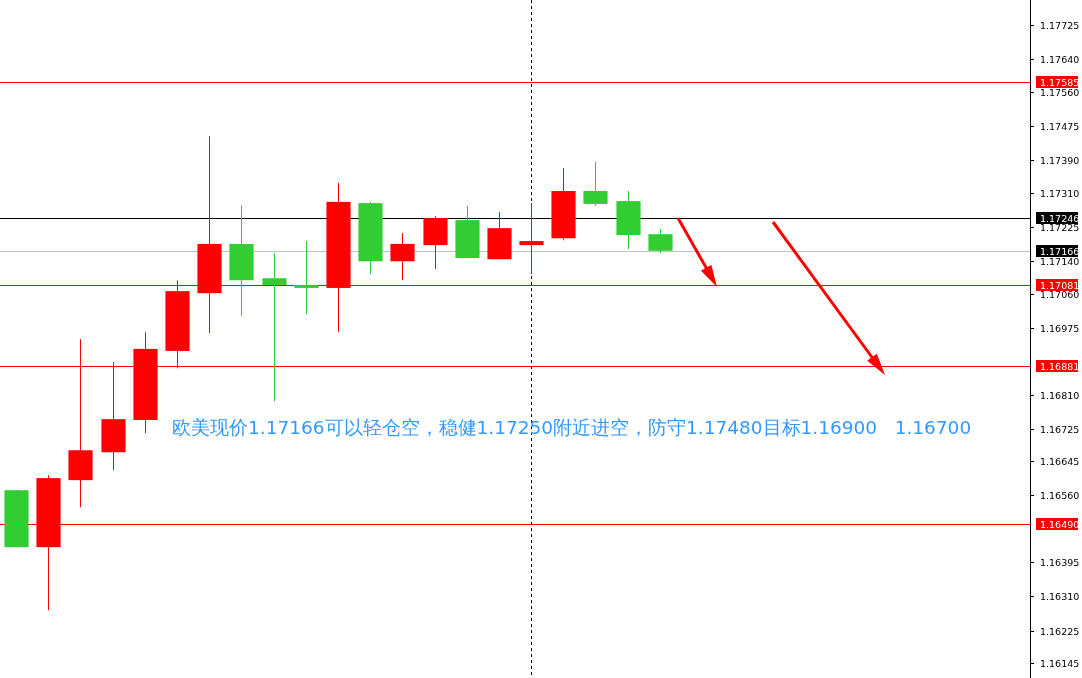  I want to click on ref-line-label: 1.17585, so click(1060, 82).